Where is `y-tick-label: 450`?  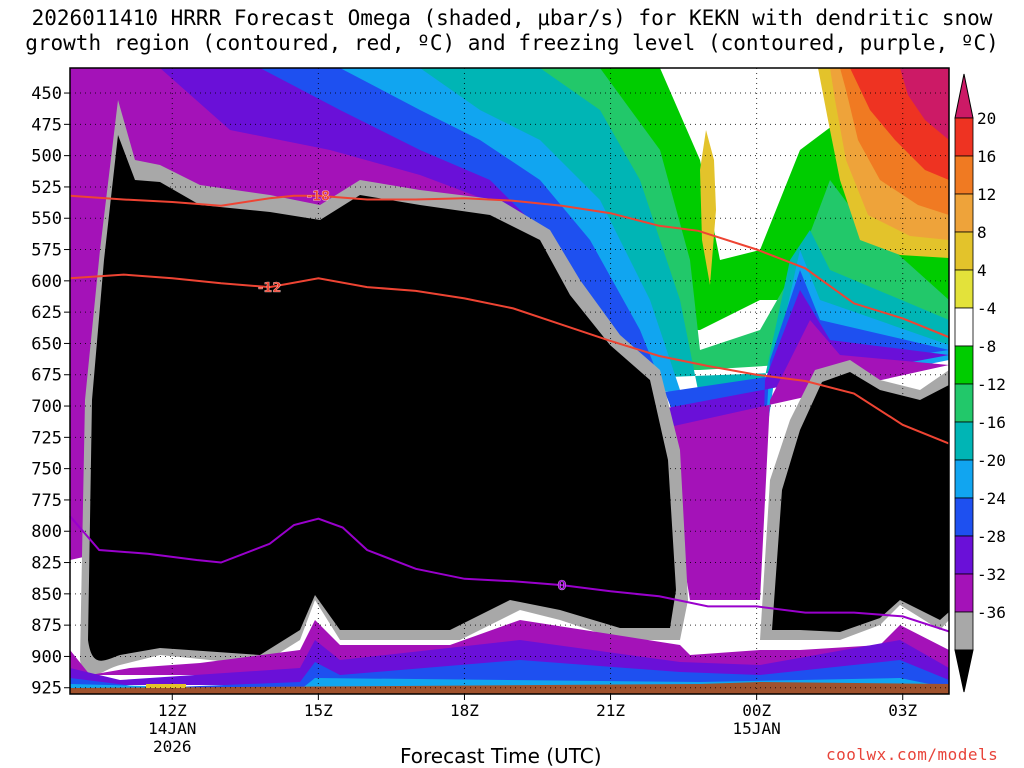
y-tick-label: 450 is located at coordinates (46, 94).